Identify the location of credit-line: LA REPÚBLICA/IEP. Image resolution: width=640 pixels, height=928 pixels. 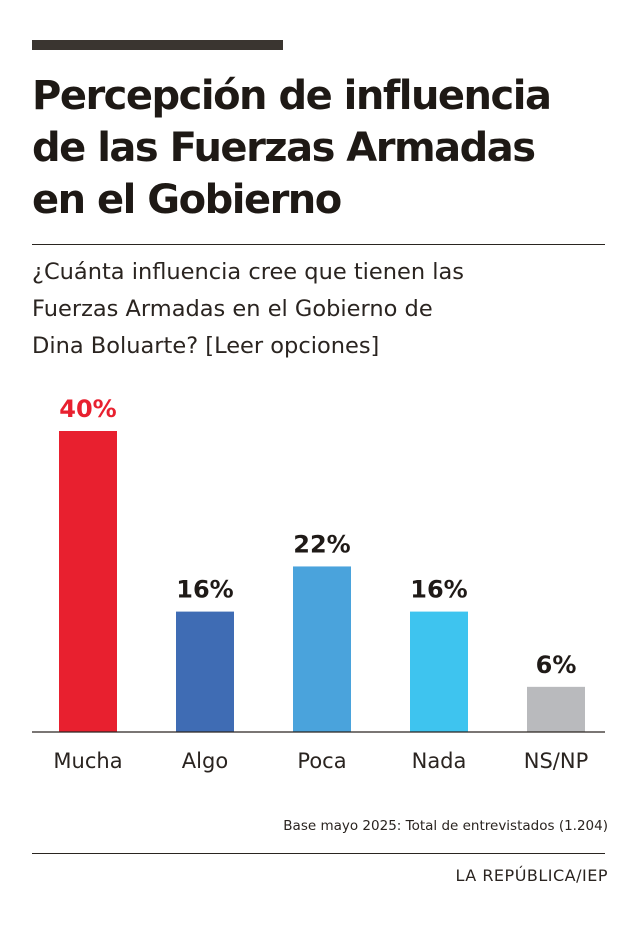
(531, 875).